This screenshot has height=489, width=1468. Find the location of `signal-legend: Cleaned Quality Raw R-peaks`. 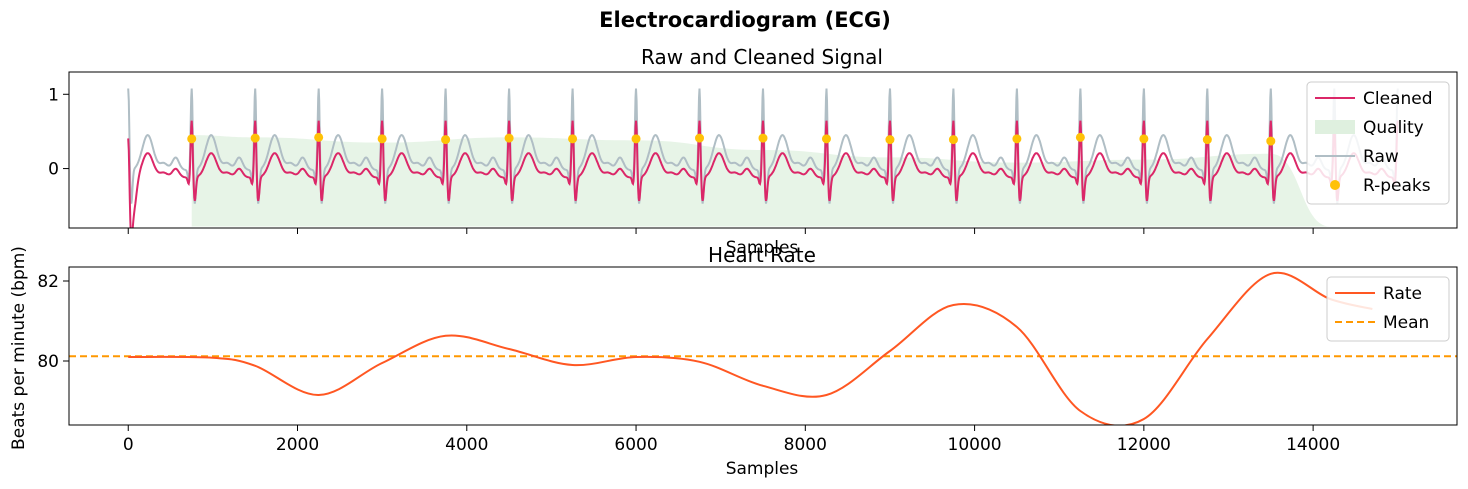

signal-legend: Cleaned Quality Raw R-peaks is located at coordinates (1378, 143).